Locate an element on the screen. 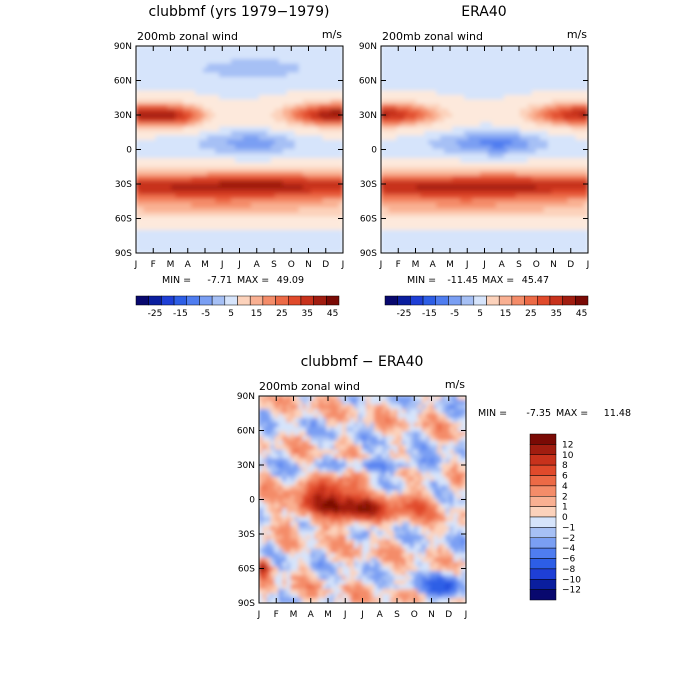 The image size is (700, 700). colorbar-label: 35 is located at coordinates (307, 314).